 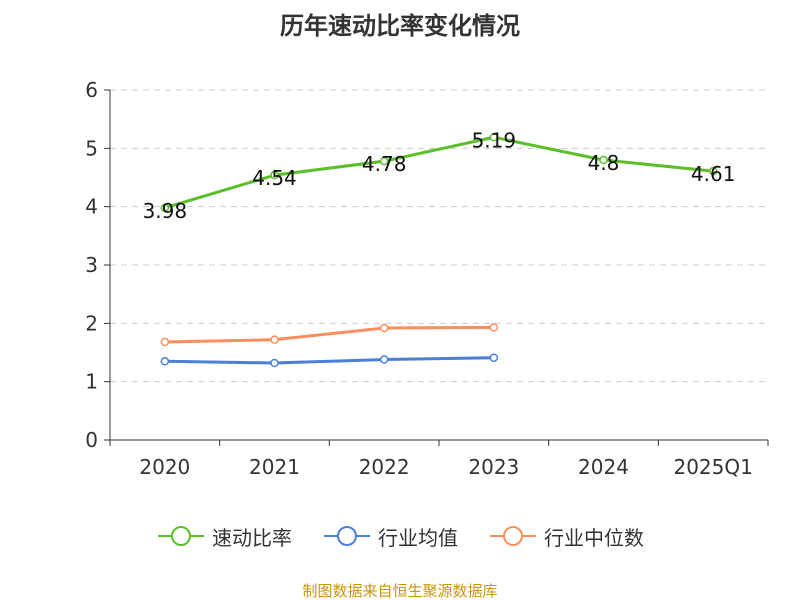 I want to click on legend-item-3: 行业中位数, so click(x=566, y=536).